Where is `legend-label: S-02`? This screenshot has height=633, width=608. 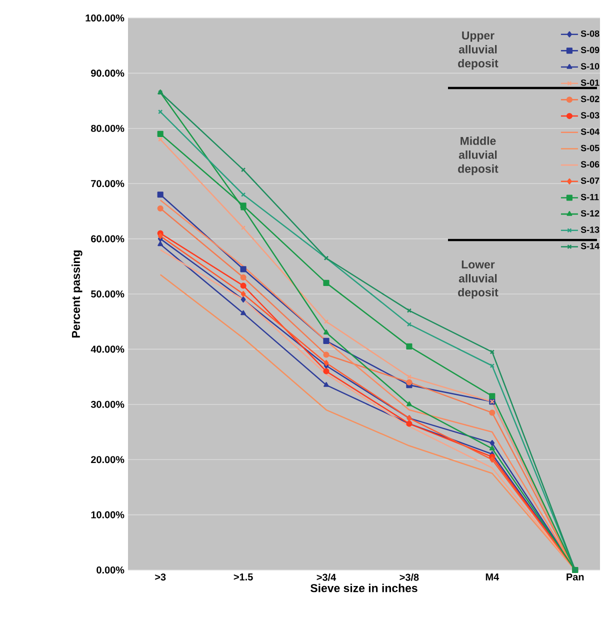 legend-label: S-02 is located at coordinates (590, 99).